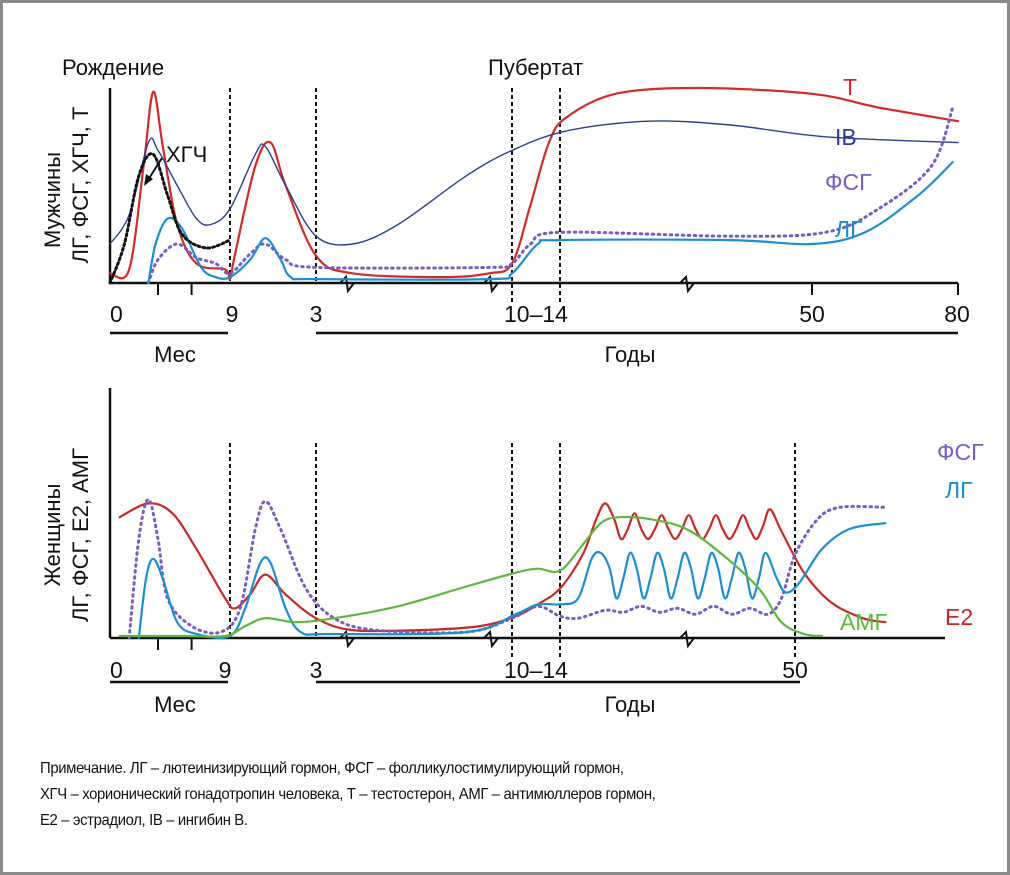  I want to click on note-line-3: Е2 – эстрадиол, IB – ингибин В., so click(144, 820).